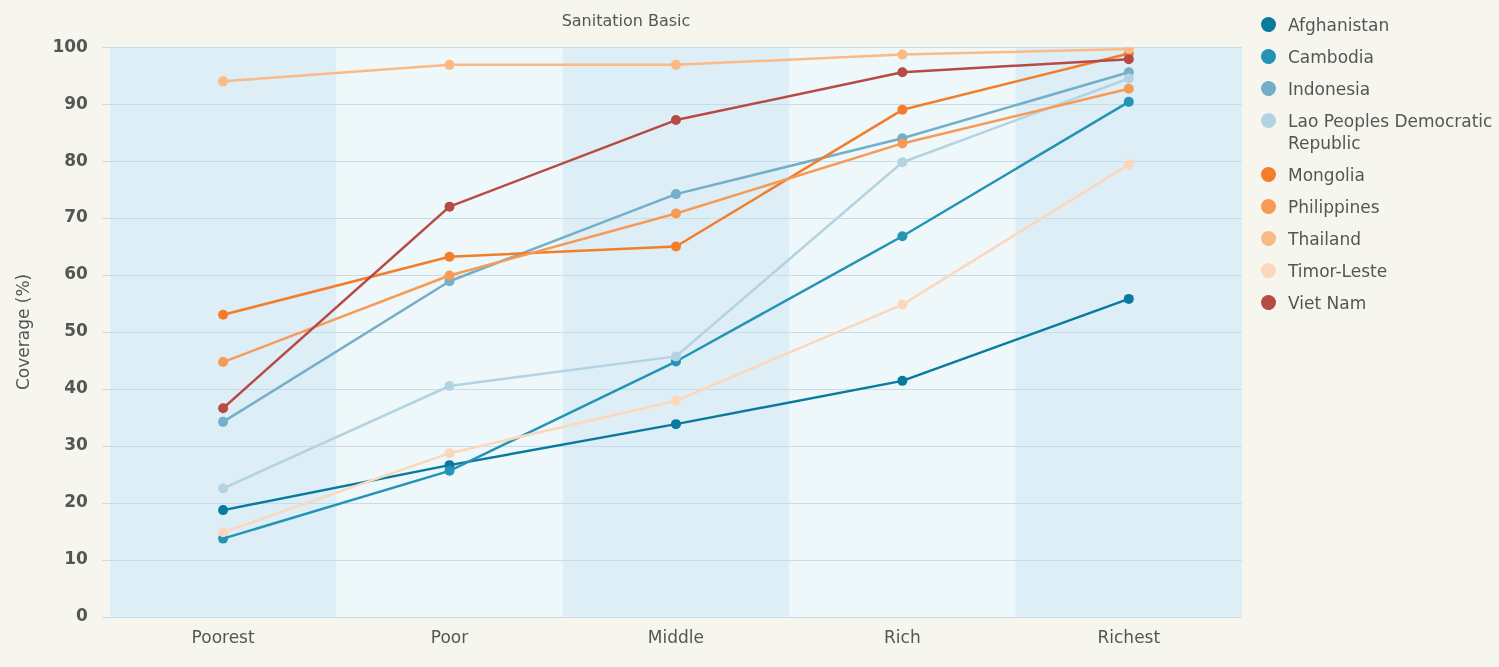 This screenshot has height=667, width=1499. I want to click on x-tick-label: Middle, so click(676, 637).